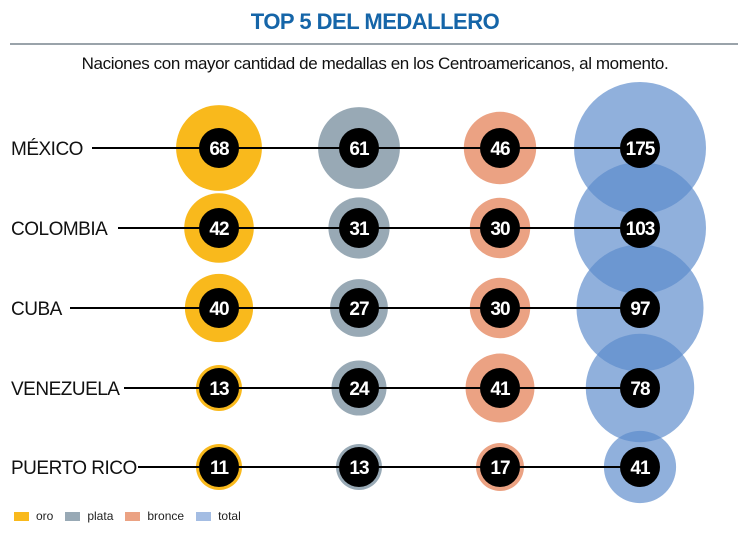 Image resolution: width=750 pixels, height=547 pixels. I want to click on value-label-bronce: 41, so click(500, 389).